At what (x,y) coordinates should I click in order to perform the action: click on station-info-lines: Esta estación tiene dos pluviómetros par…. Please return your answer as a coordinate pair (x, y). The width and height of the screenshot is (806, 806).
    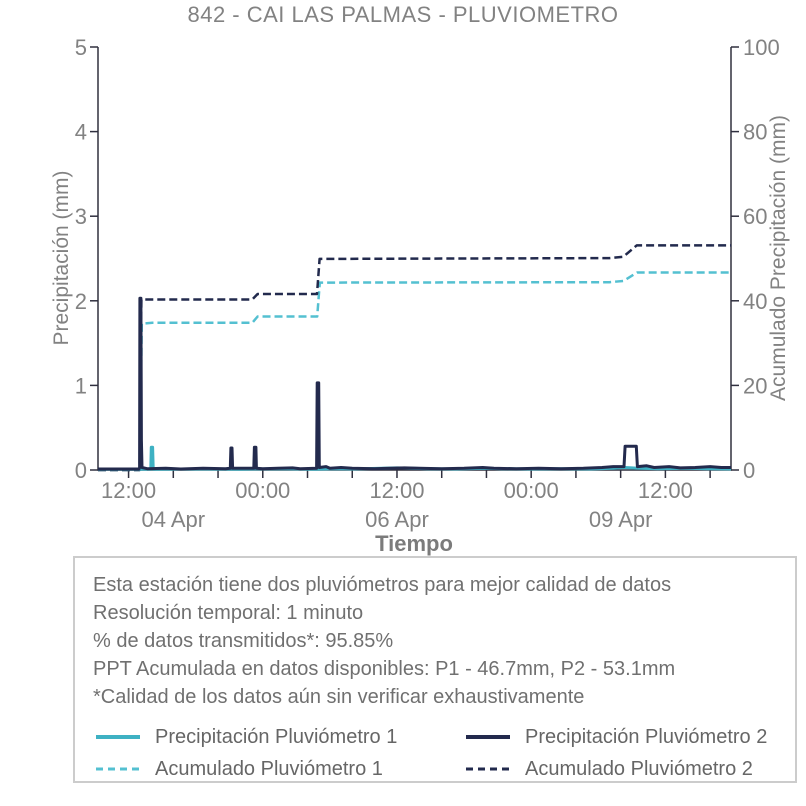
    Looking at the image, I should click on (435, 641).